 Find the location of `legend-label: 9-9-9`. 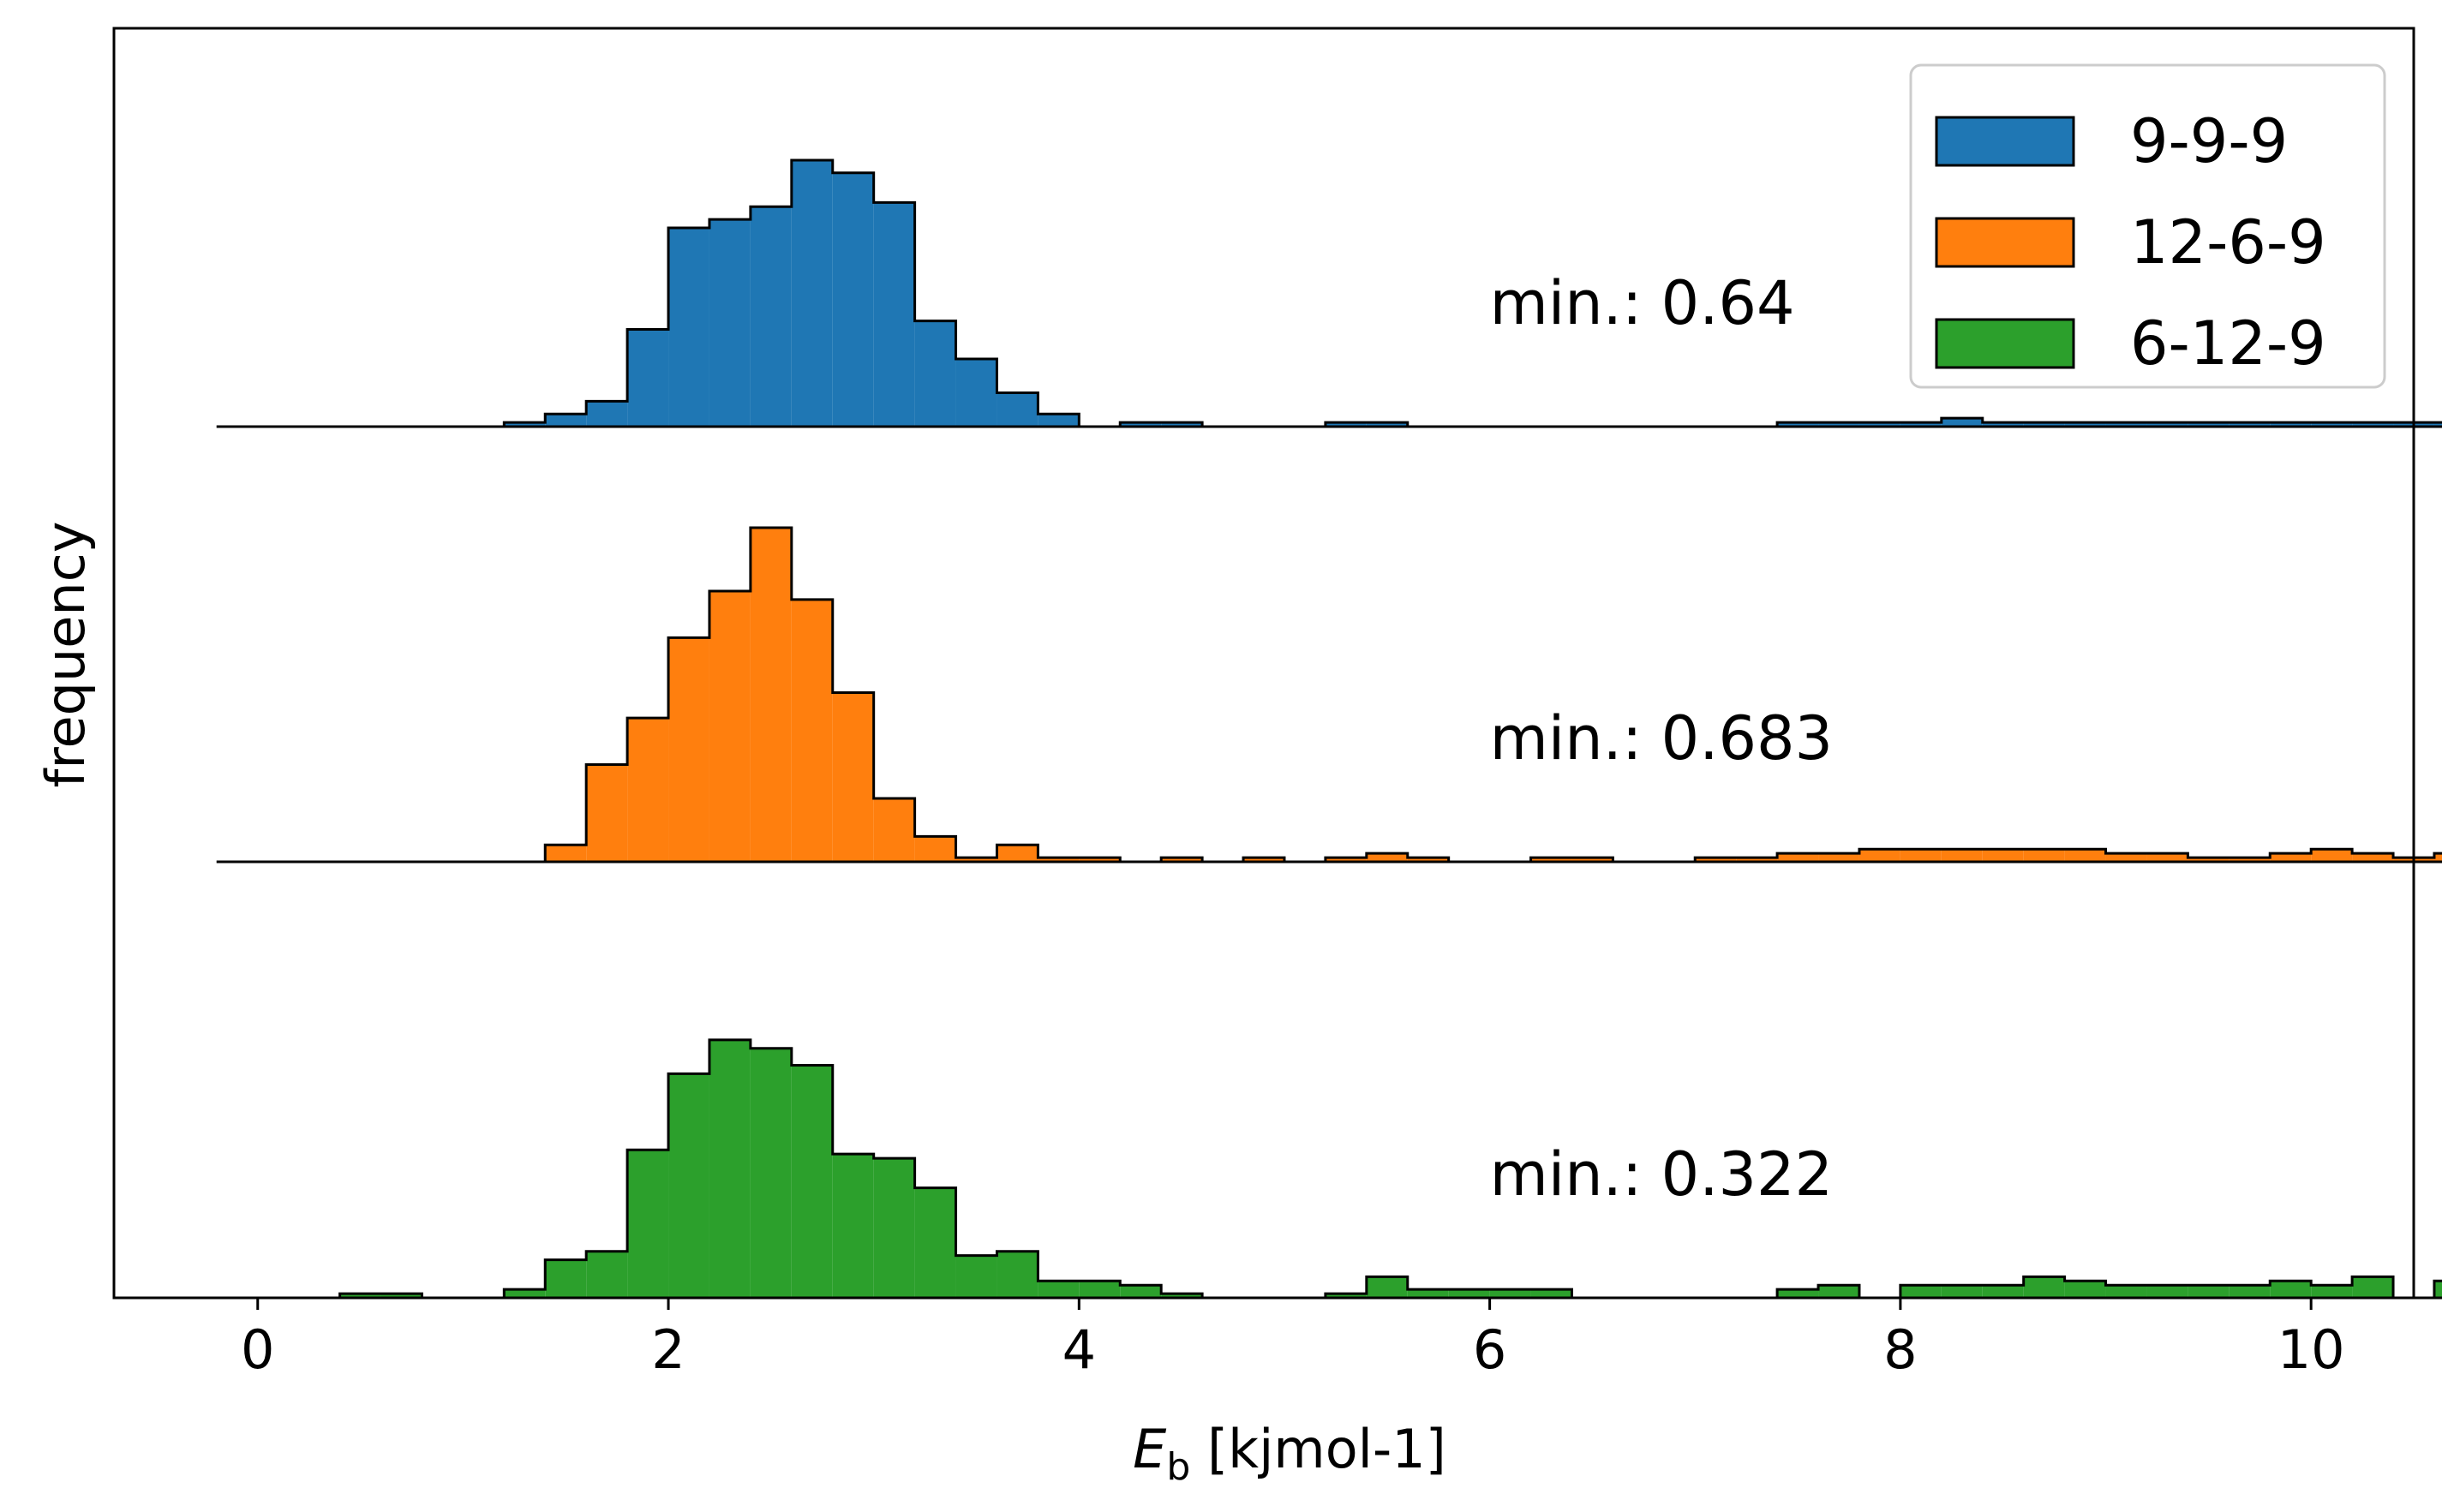

legend-label: 9-9-9 is located at coordinates (2209, 141).